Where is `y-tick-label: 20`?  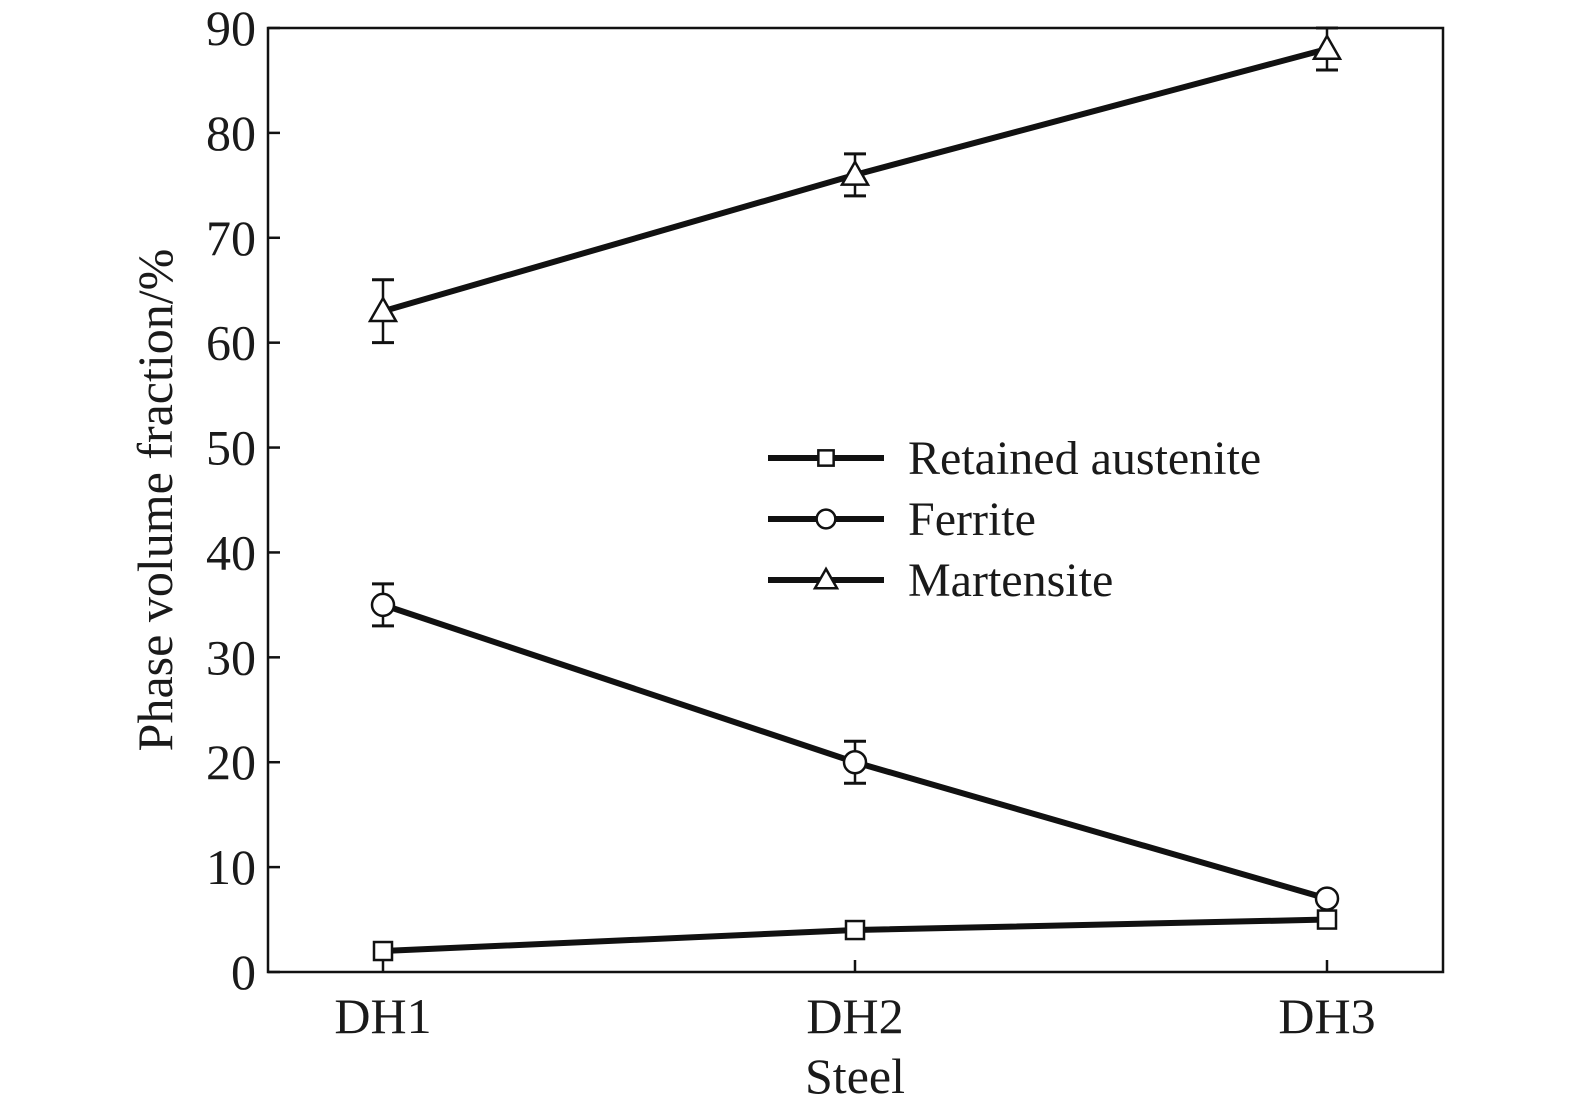
y-tick-label: 20 is located at coordinates (231, 762).